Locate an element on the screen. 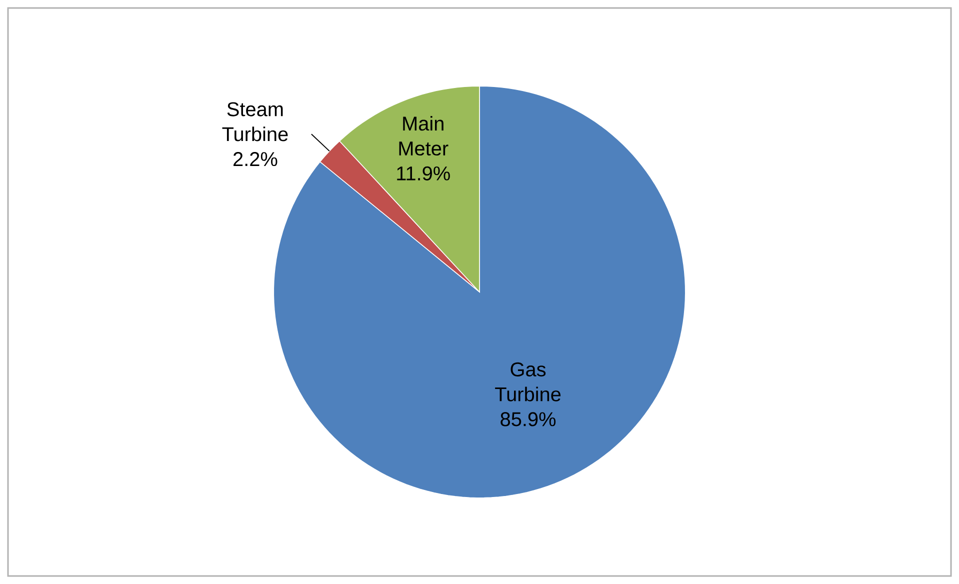 The image size is (959, 584). slice-label: Main Meter is located at coordinates (423, 136).